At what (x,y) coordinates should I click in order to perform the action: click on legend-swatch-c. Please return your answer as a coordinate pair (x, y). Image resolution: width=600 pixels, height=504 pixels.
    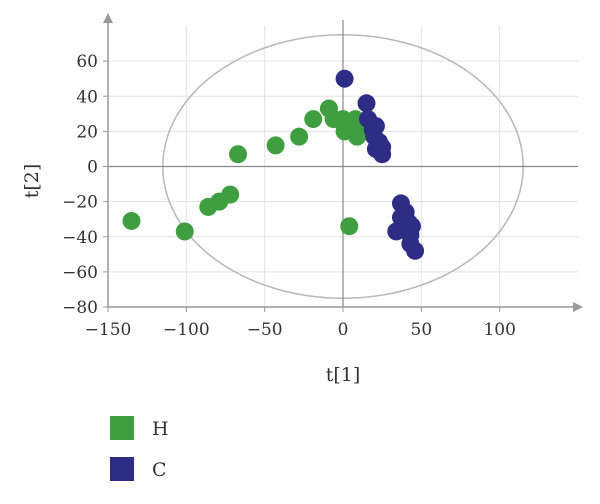
    Looking at the image, I should click on (122, 469).